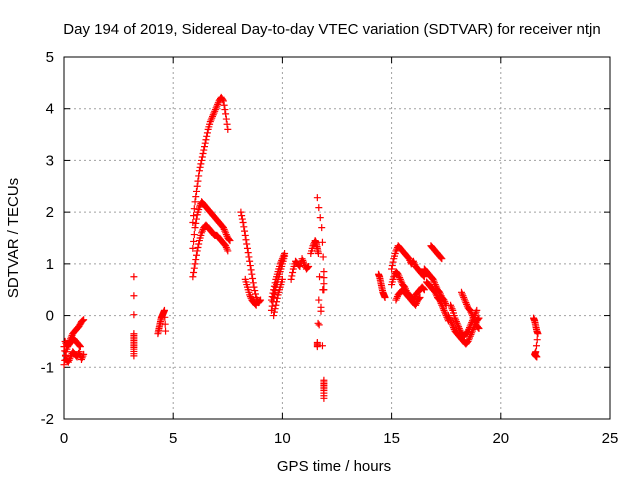 Image resolution: width=640 pixels, height=480 pixels. I want to click on series-cluster-18c, so click(470, 310).